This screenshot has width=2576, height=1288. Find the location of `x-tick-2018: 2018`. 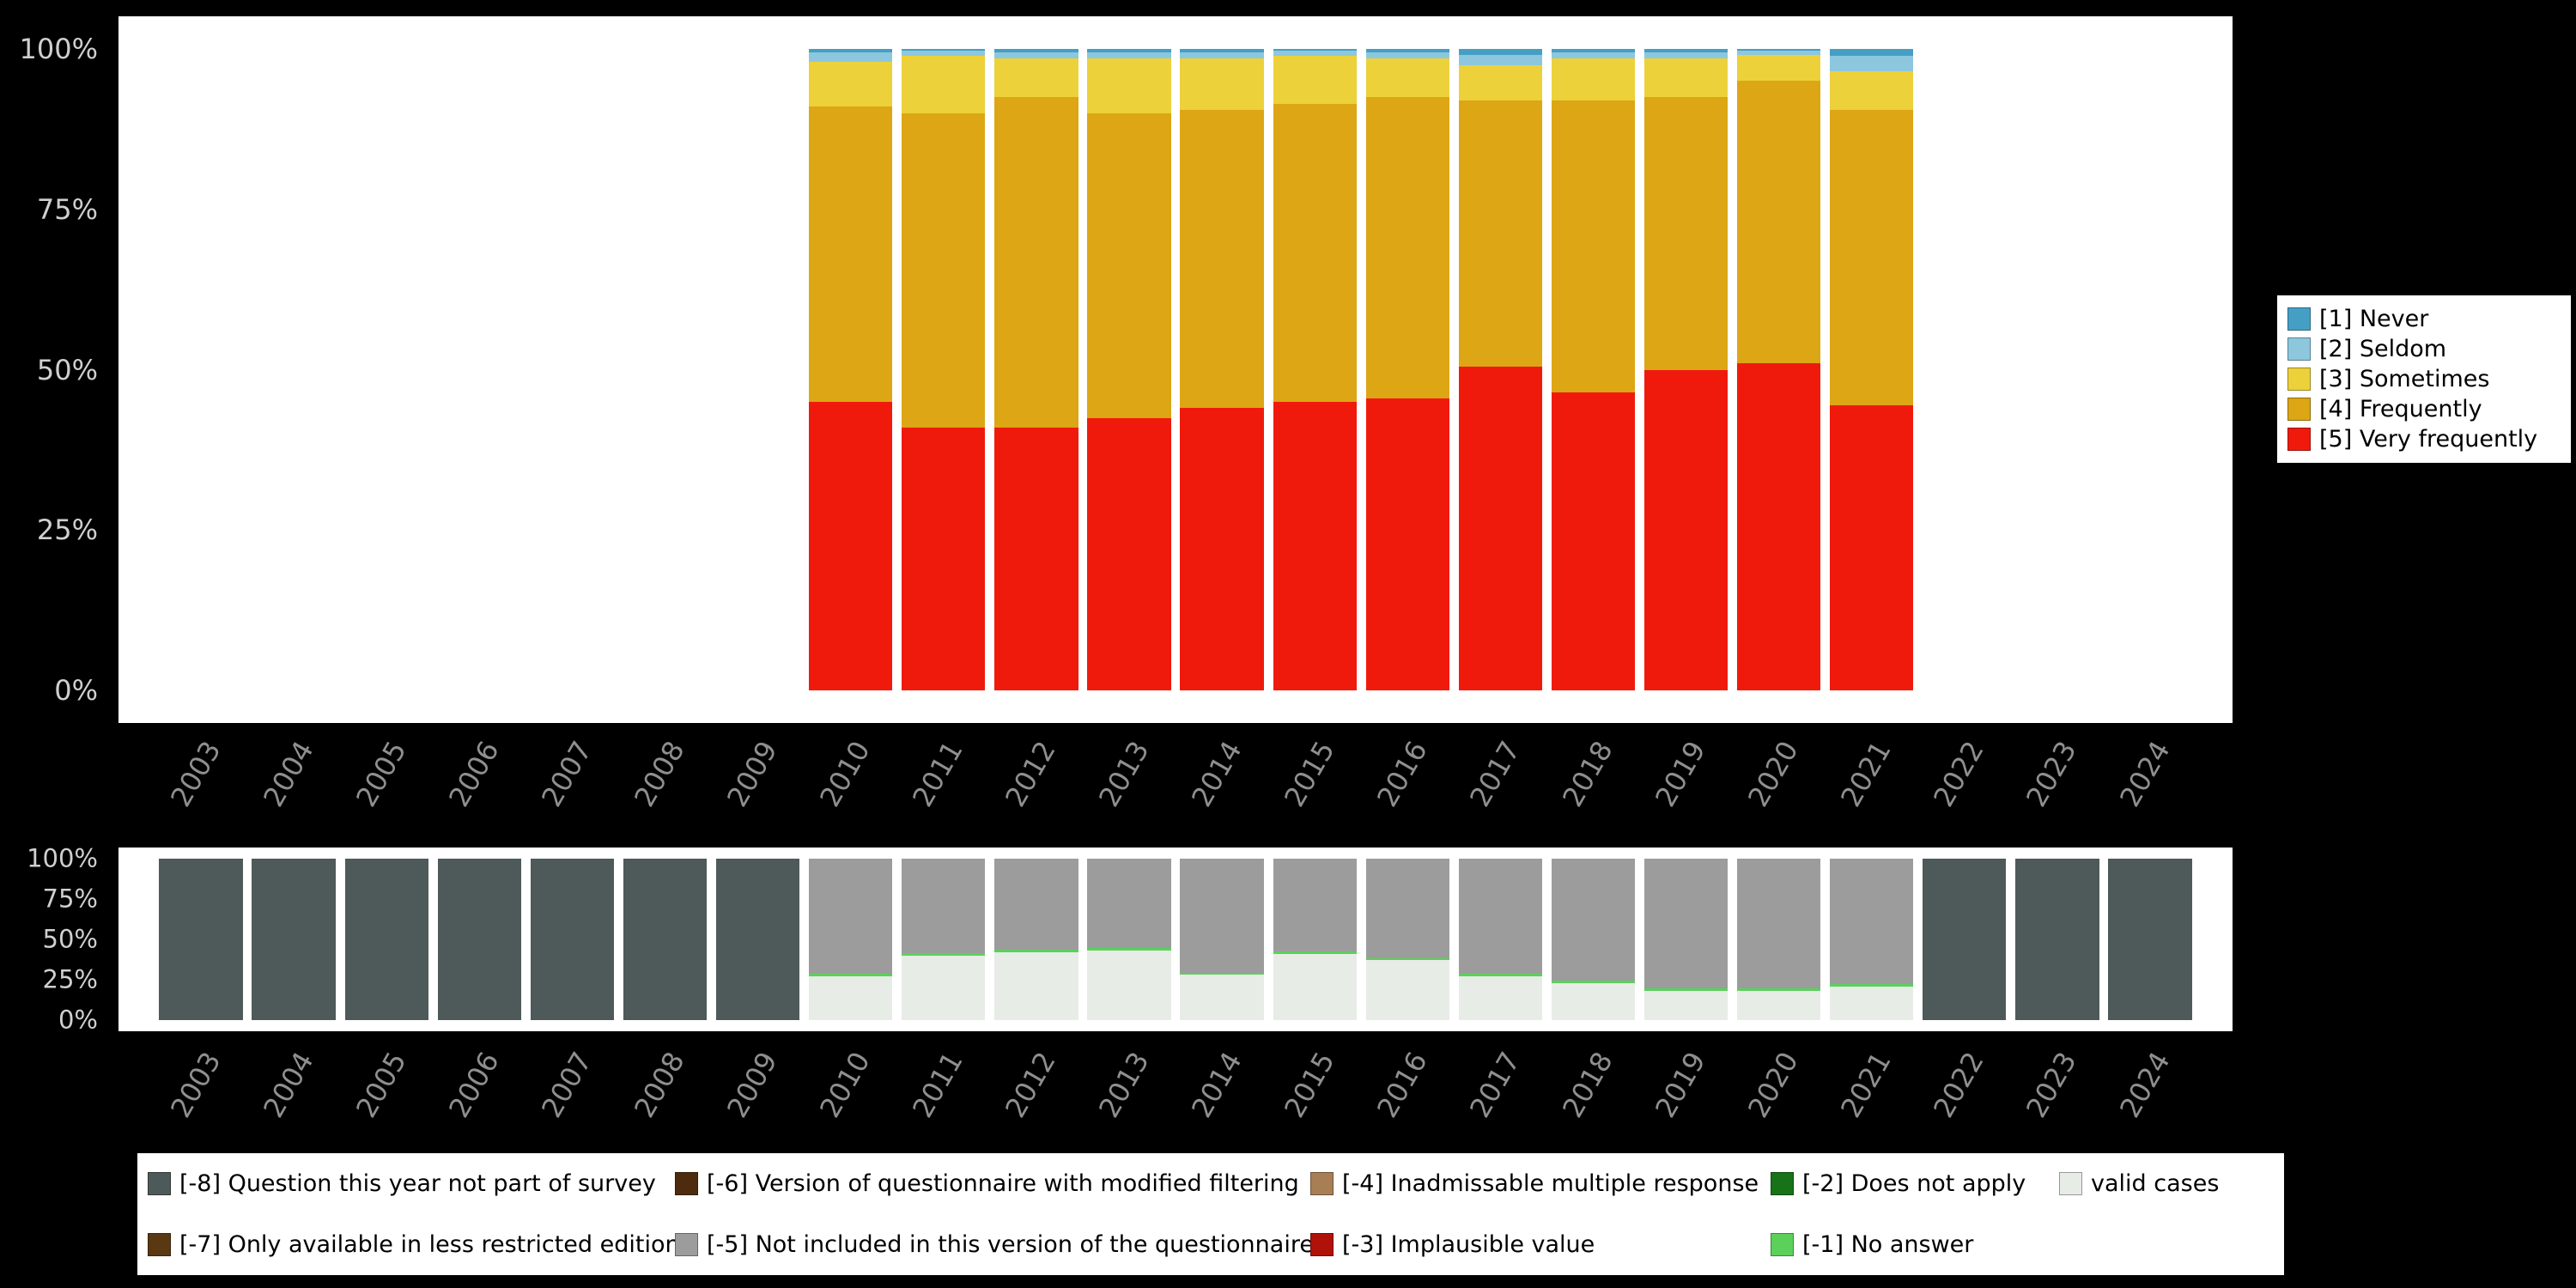

x-tick-2018: 2018 is located at coordinates (1592, 1096).